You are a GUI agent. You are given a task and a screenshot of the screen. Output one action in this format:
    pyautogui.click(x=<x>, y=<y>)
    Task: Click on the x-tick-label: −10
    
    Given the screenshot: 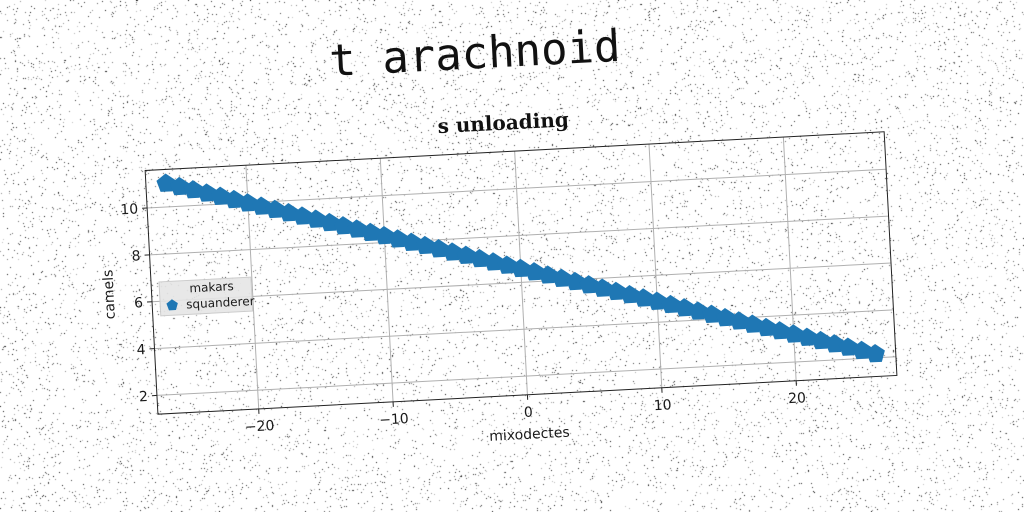 What is the action you would take?
    pyautogui.click(x=394, y=420)
    